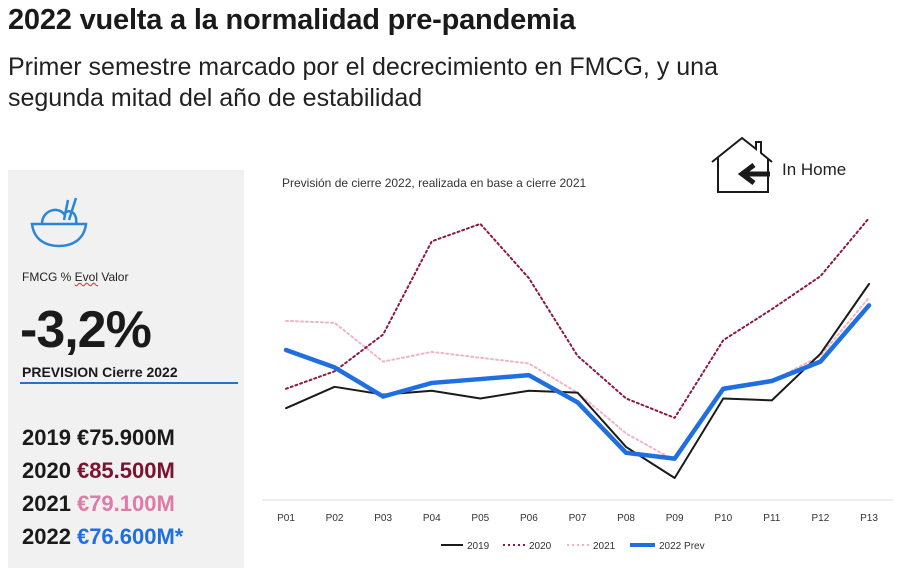 This screenshot has width=900, height=575. Describe the element at coordinates (103, 536) in the screenshot. I see `year-total-2022: 2022 €76.600M*` at that location.